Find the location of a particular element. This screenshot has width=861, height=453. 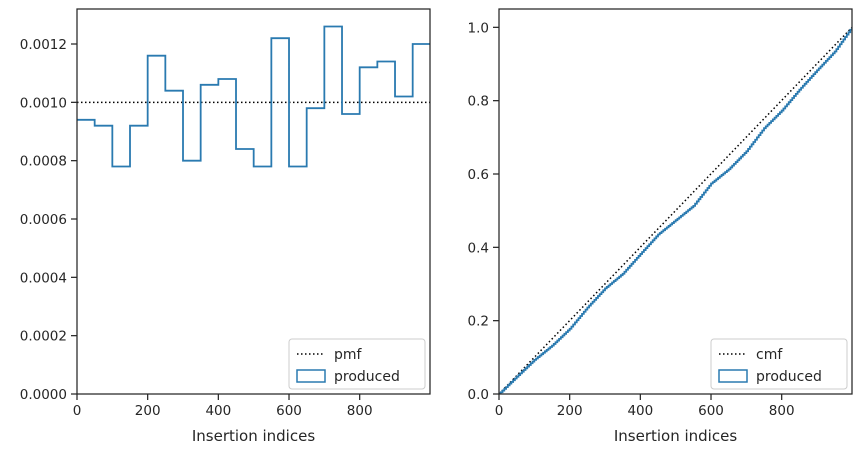

legend-label-pmf: pmf is located at coordinates (348, 355).